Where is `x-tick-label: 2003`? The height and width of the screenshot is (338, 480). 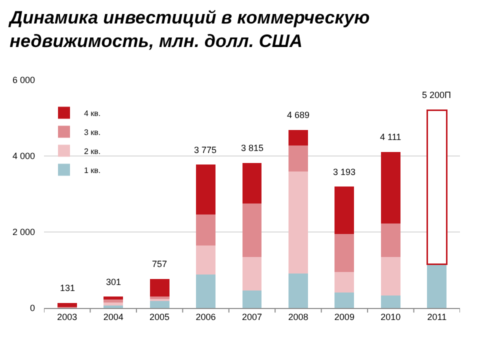 x-tick-label: 2003 is located at coordinates (67, 317).